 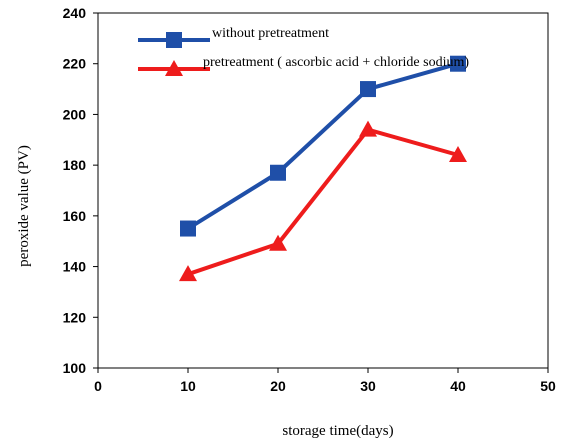 I want to click on y-tick-label: 100, so click(x=75, y=368).